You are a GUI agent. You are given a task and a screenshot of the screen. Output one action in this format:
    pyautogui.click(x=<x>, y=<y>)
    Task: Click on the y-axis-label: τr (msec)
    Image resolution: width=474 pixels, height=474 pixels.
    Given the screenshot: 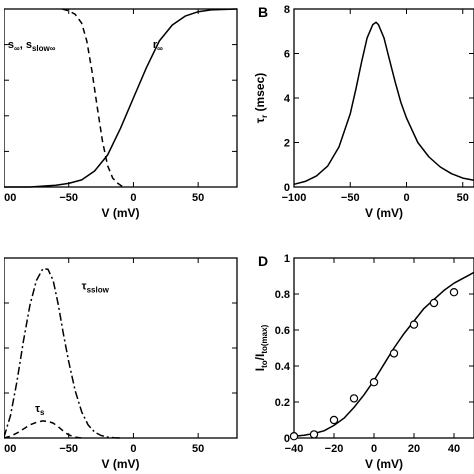 What is the action you would take?
    pyautogui.click(x=261, y=98)
    